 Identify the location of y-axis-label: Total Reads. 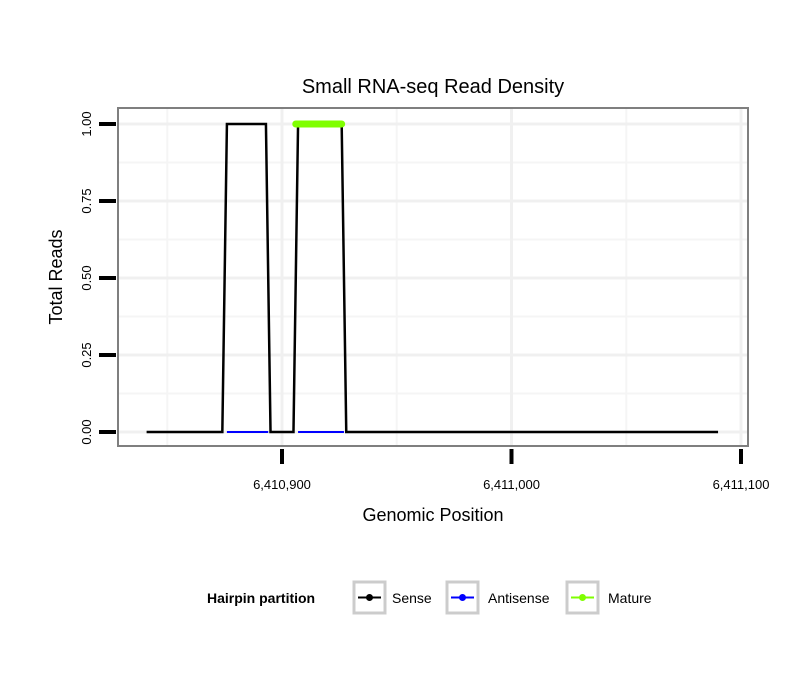
(56, 276).